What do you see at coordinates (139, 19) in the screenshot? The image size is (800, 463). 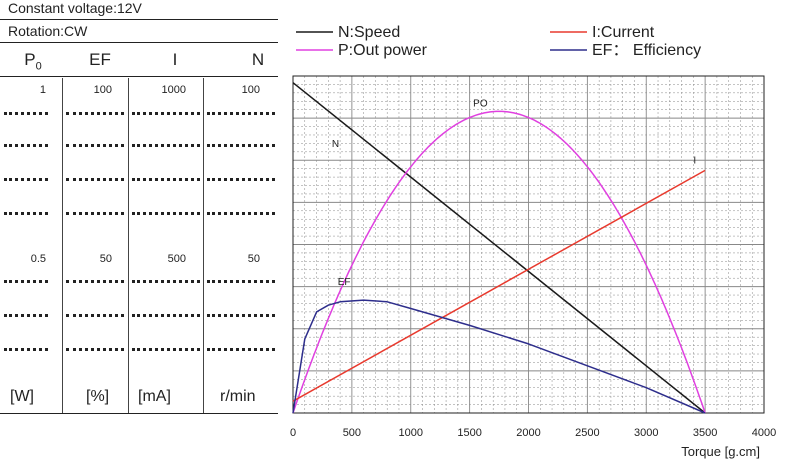 I see `divider-top` at bounding box center [139, 19].